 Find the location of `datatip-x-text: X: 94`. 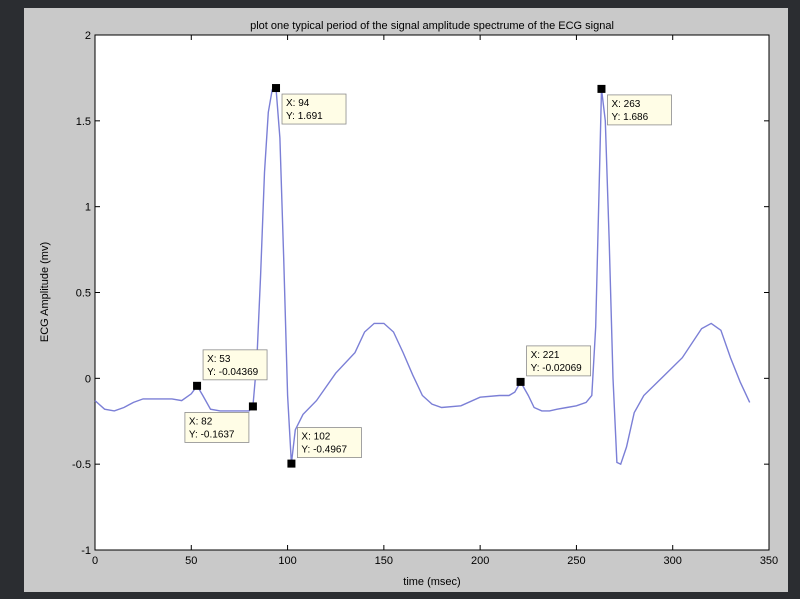

datatip-x-text: X: 94 is located at coordinates (298, 103).